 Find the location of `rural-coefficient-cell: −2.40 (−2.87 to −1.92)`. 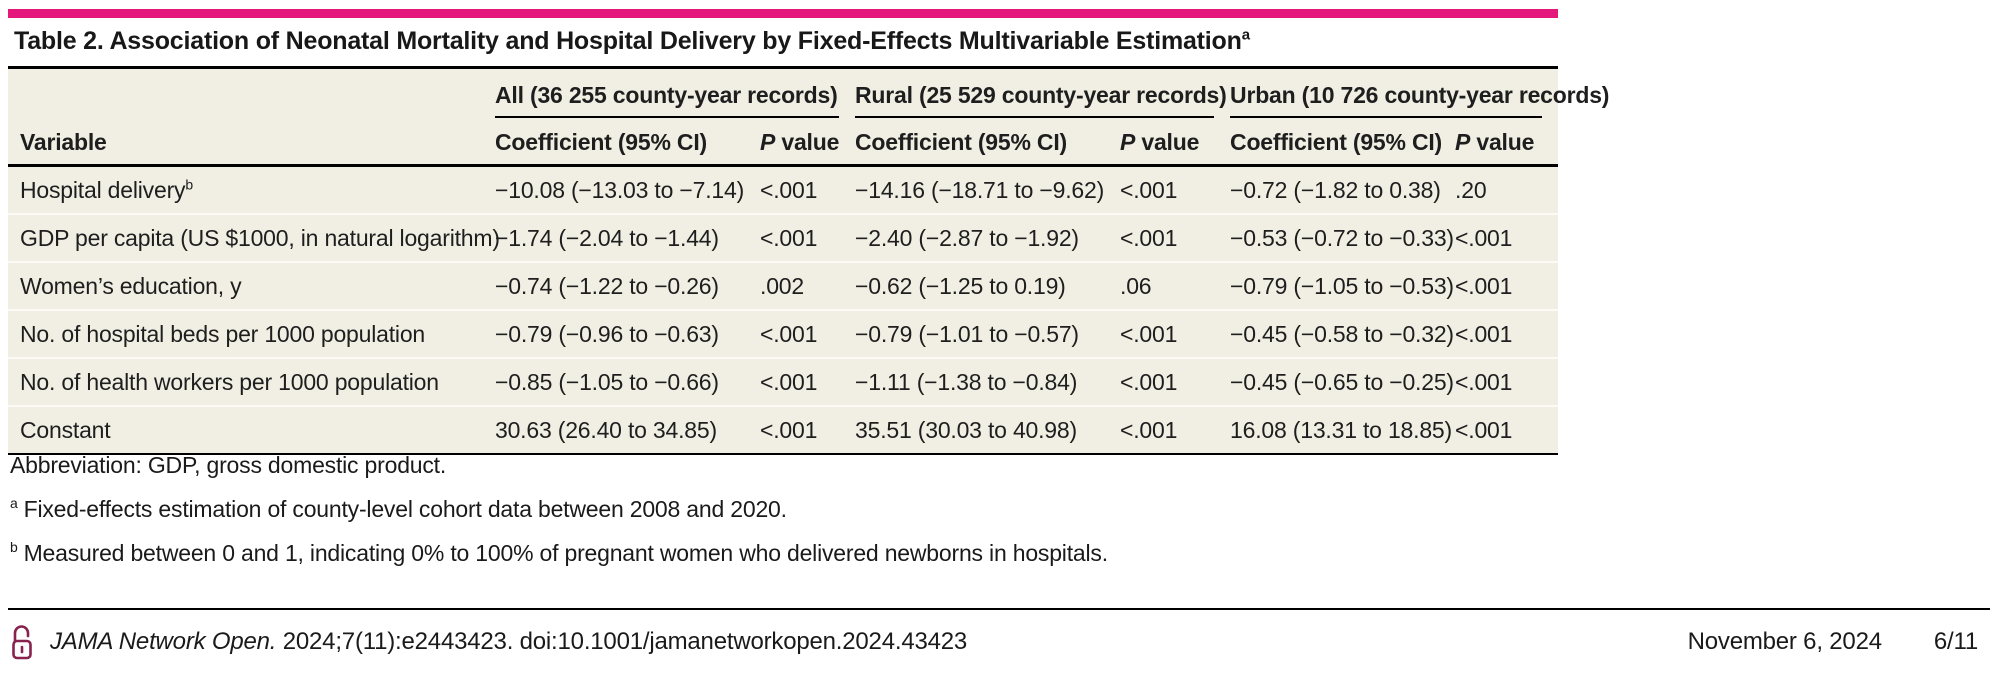

rural-coefficient-cell: −2.40 (−2.87 to −1.92) is located at coordinates (988, 237).